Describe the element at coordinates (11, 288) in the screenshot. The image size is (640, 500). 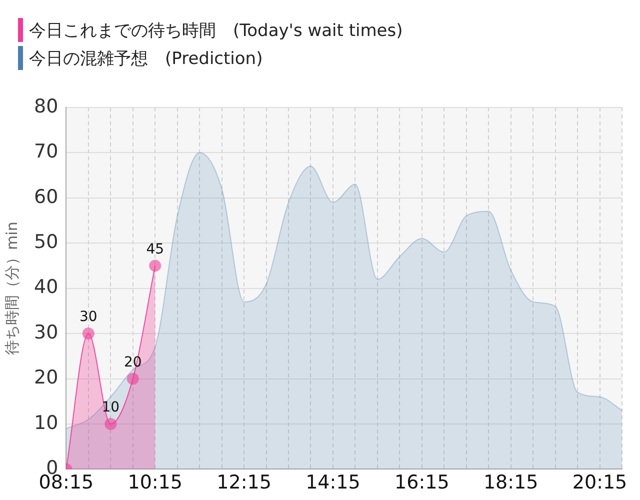
I see `y-axis-title: 待ち時間（分）min` at that location.